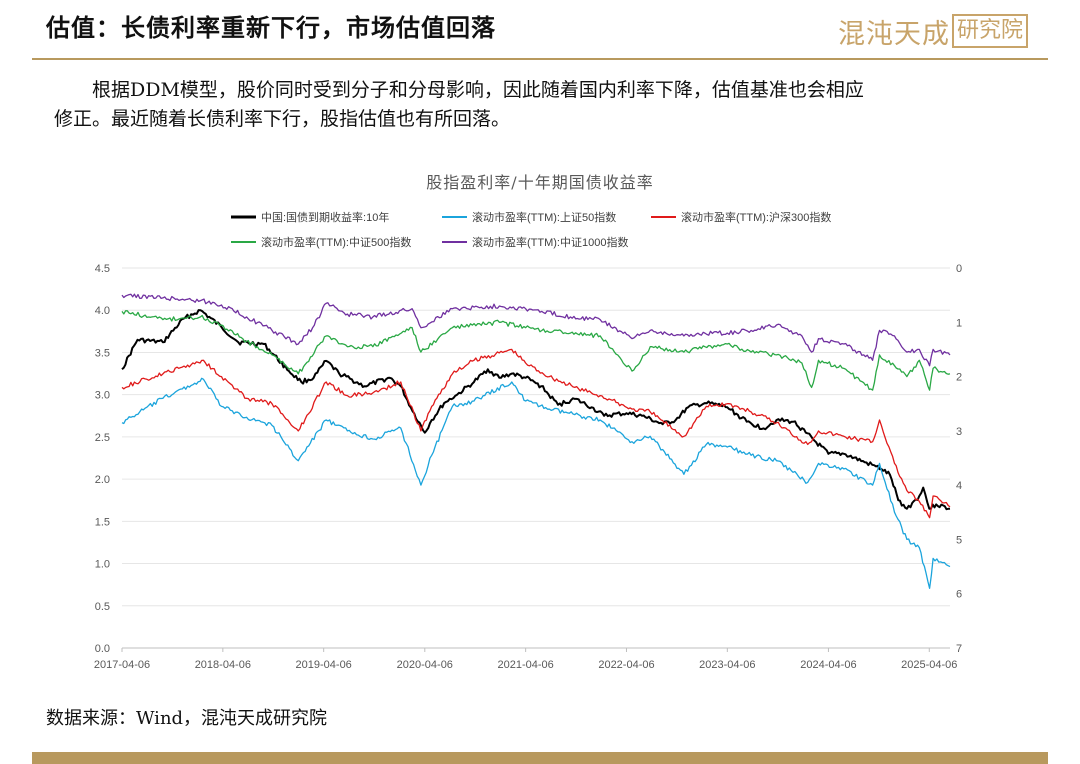  Describe the element at coordinates (544, 217) in the screenshot. I see `legend-label: 滚动市盈率(TTM):上证50指数` at that location.